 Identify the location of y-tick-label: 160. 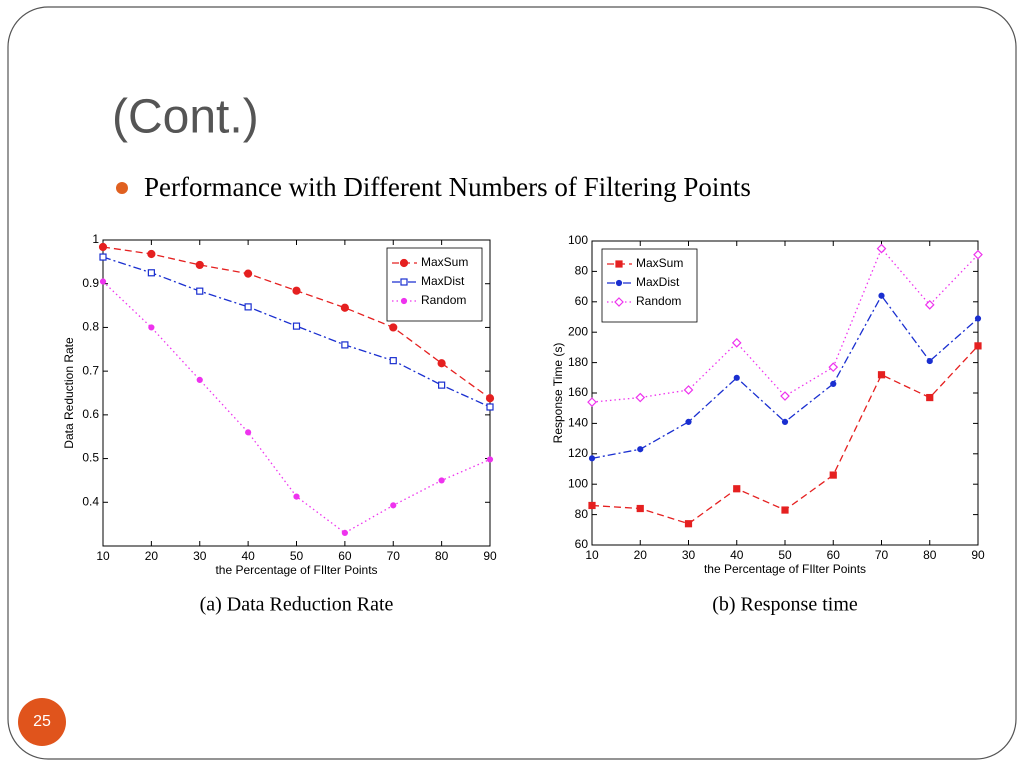
(578, 392).